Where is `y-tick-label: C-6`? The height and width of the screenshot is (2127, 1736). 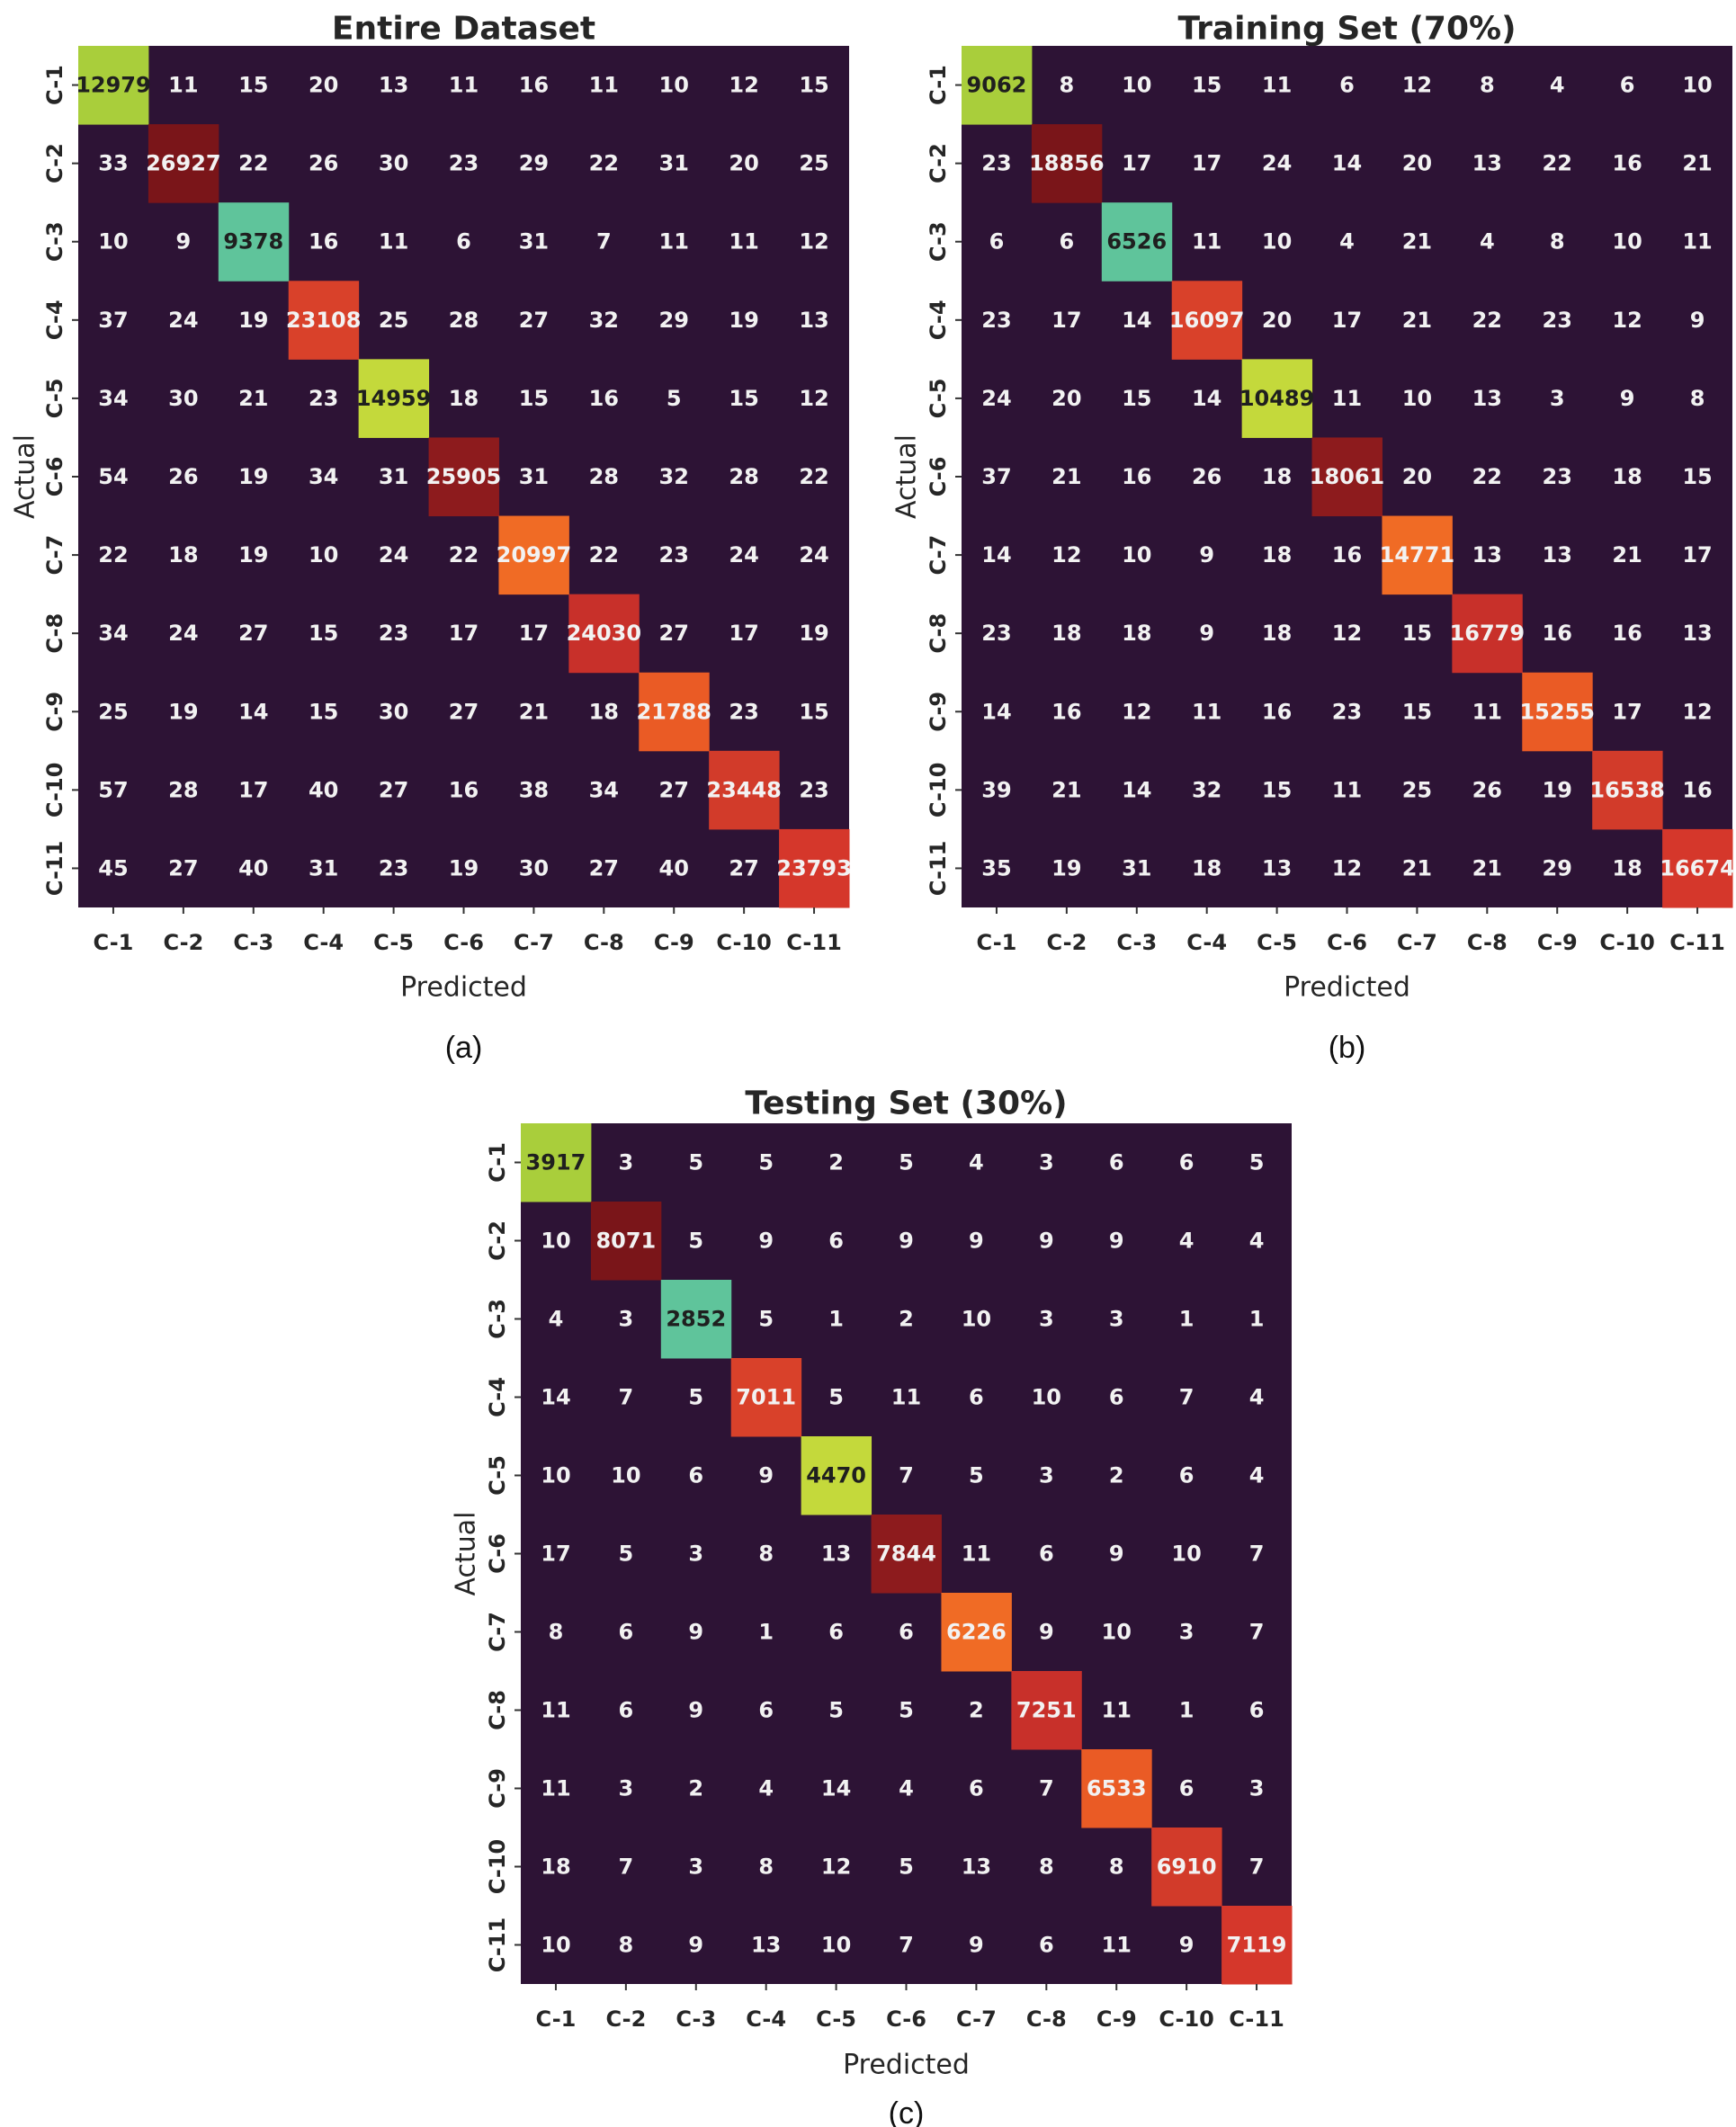 y-tick-label: C-6 is located at coordinates (938, 477).